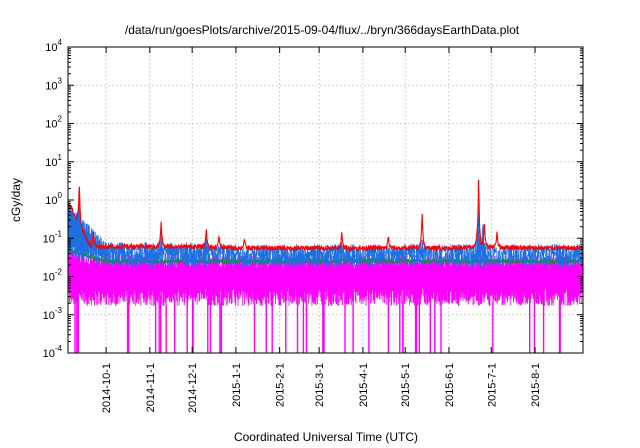 This screenshot has height=448, width=640. I want to click on y-tick-label: 10¹, so click(53, 161).